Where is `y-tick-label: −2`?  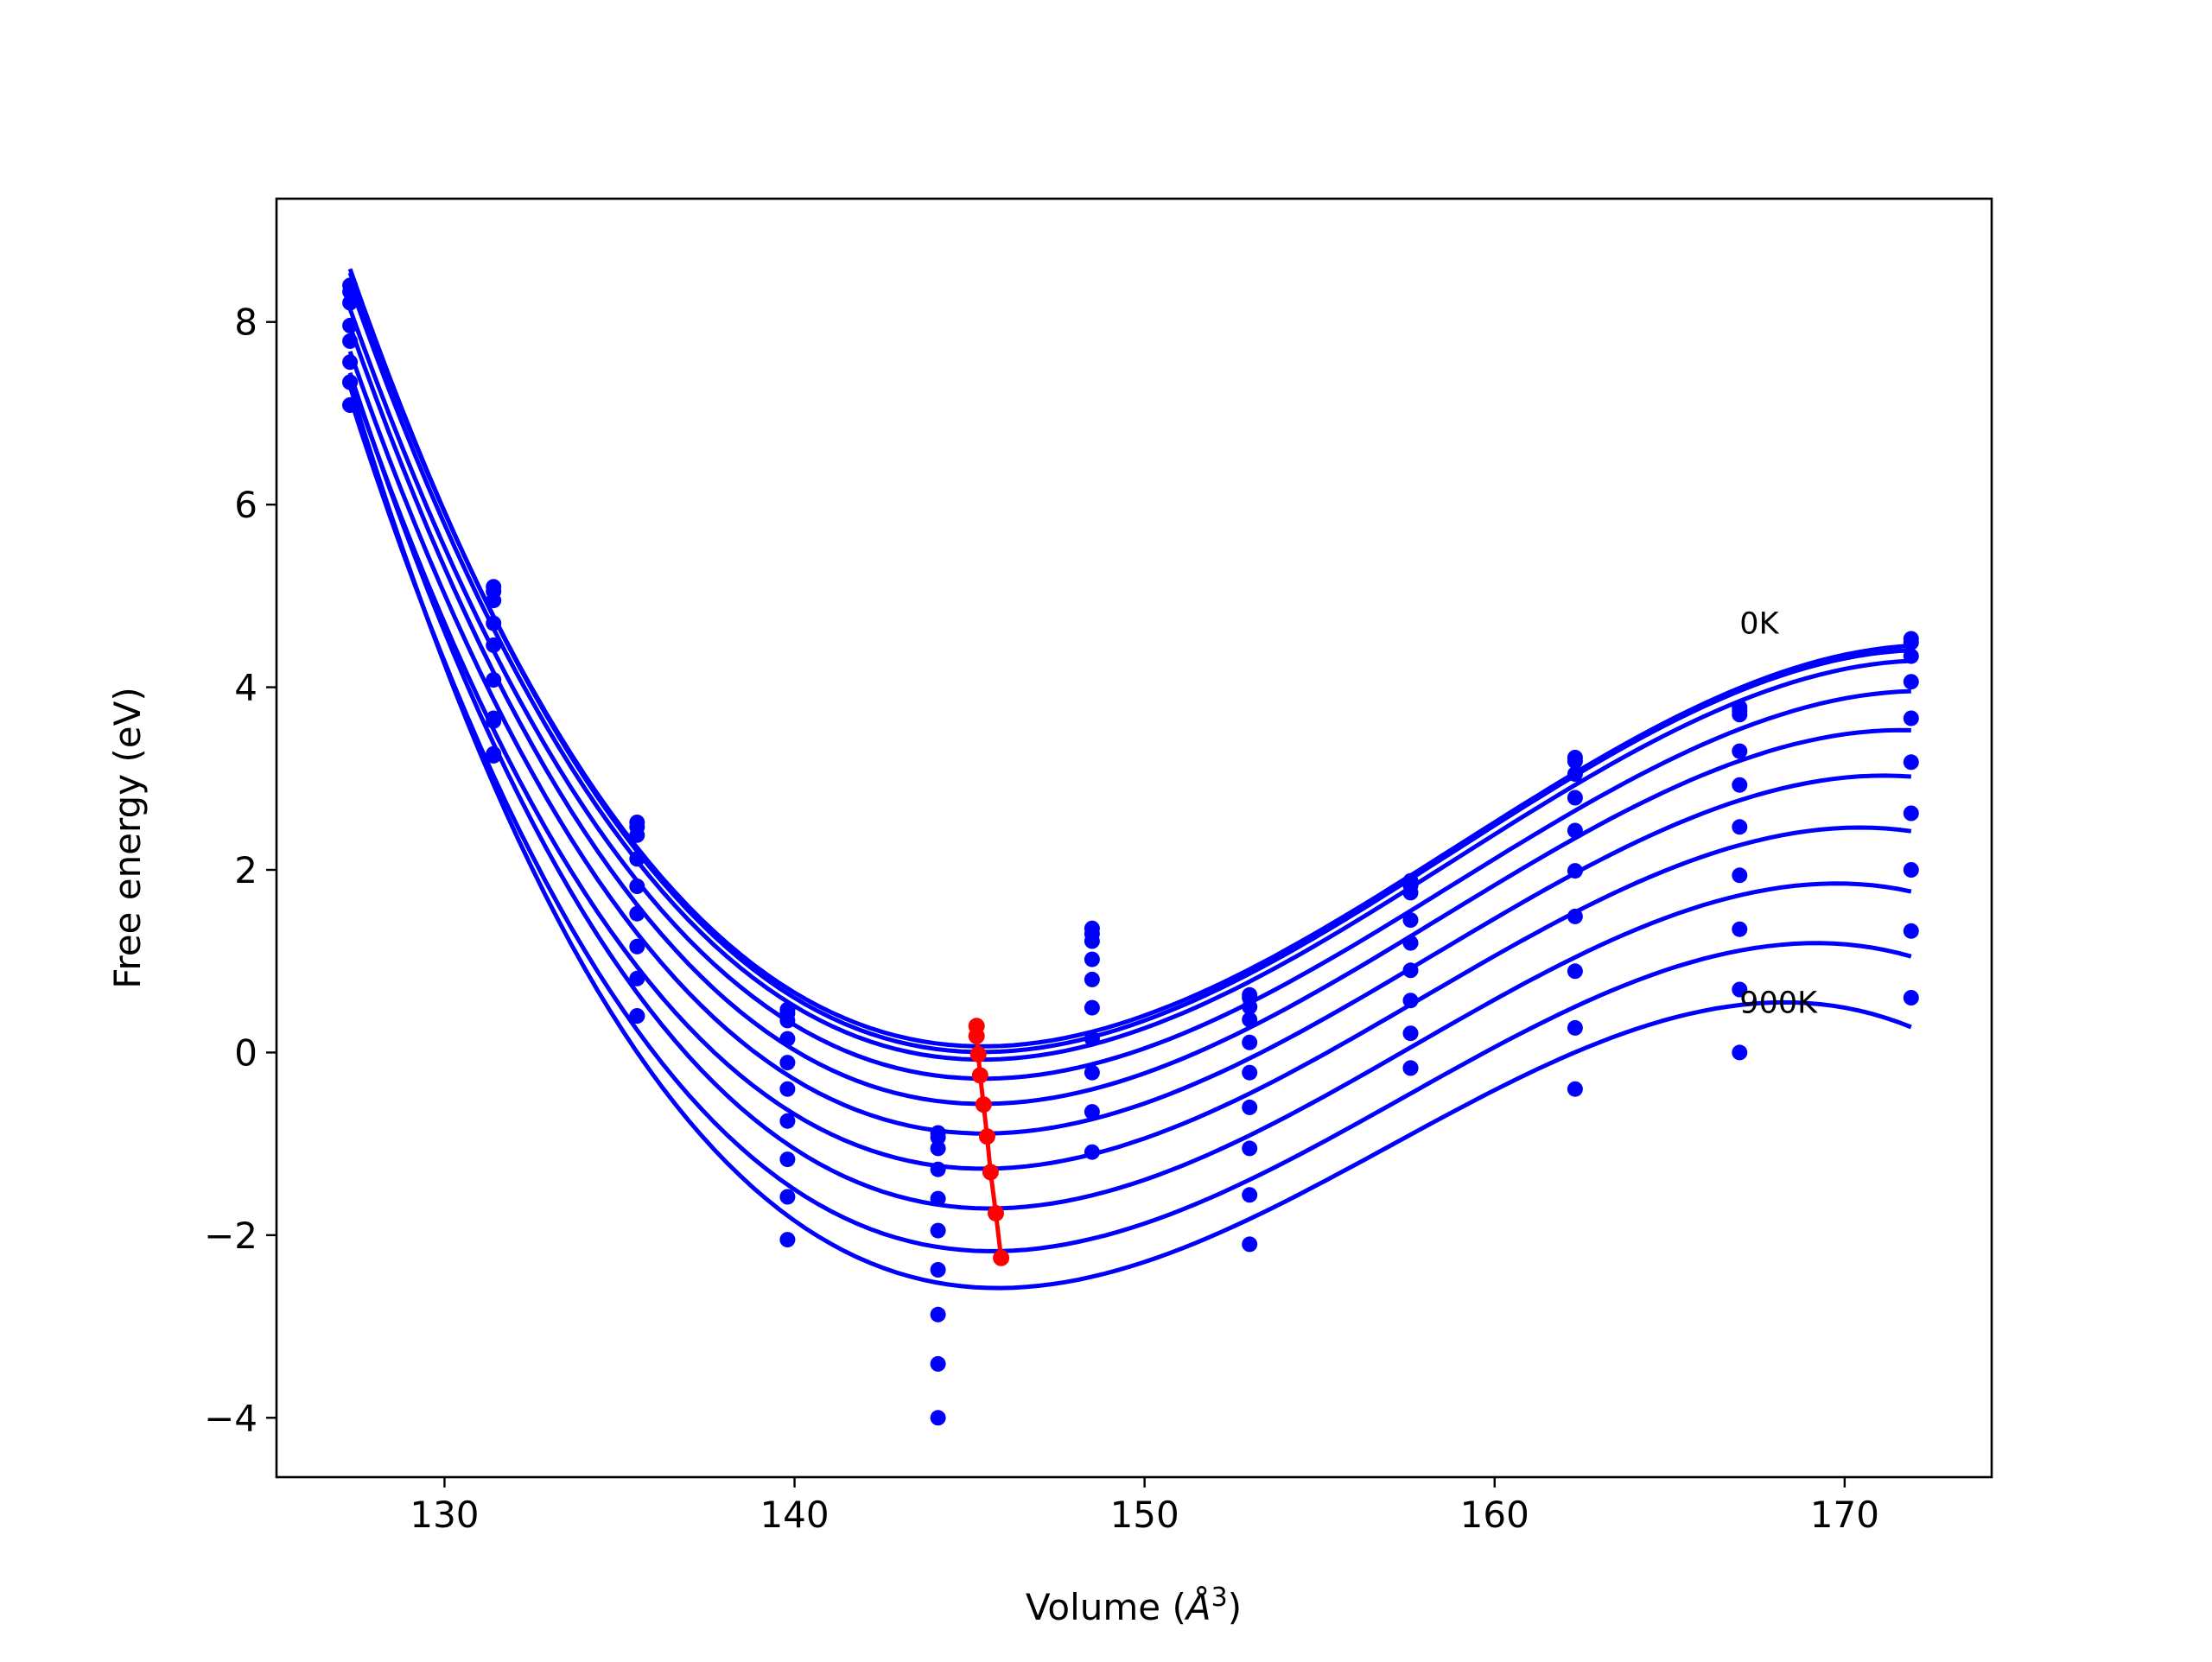 y-tick-label: −2 is located at coordinates (231, 1236).